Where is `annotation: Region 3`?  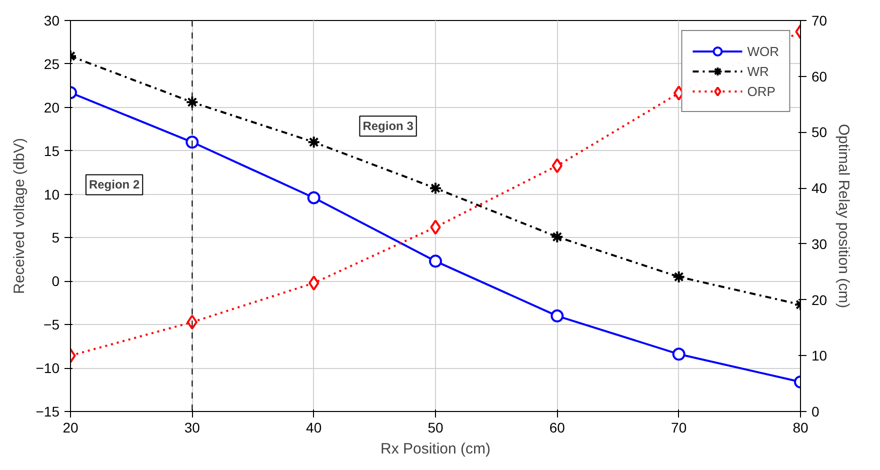
annotation: Region 3 is located at coordinates (388, 126).